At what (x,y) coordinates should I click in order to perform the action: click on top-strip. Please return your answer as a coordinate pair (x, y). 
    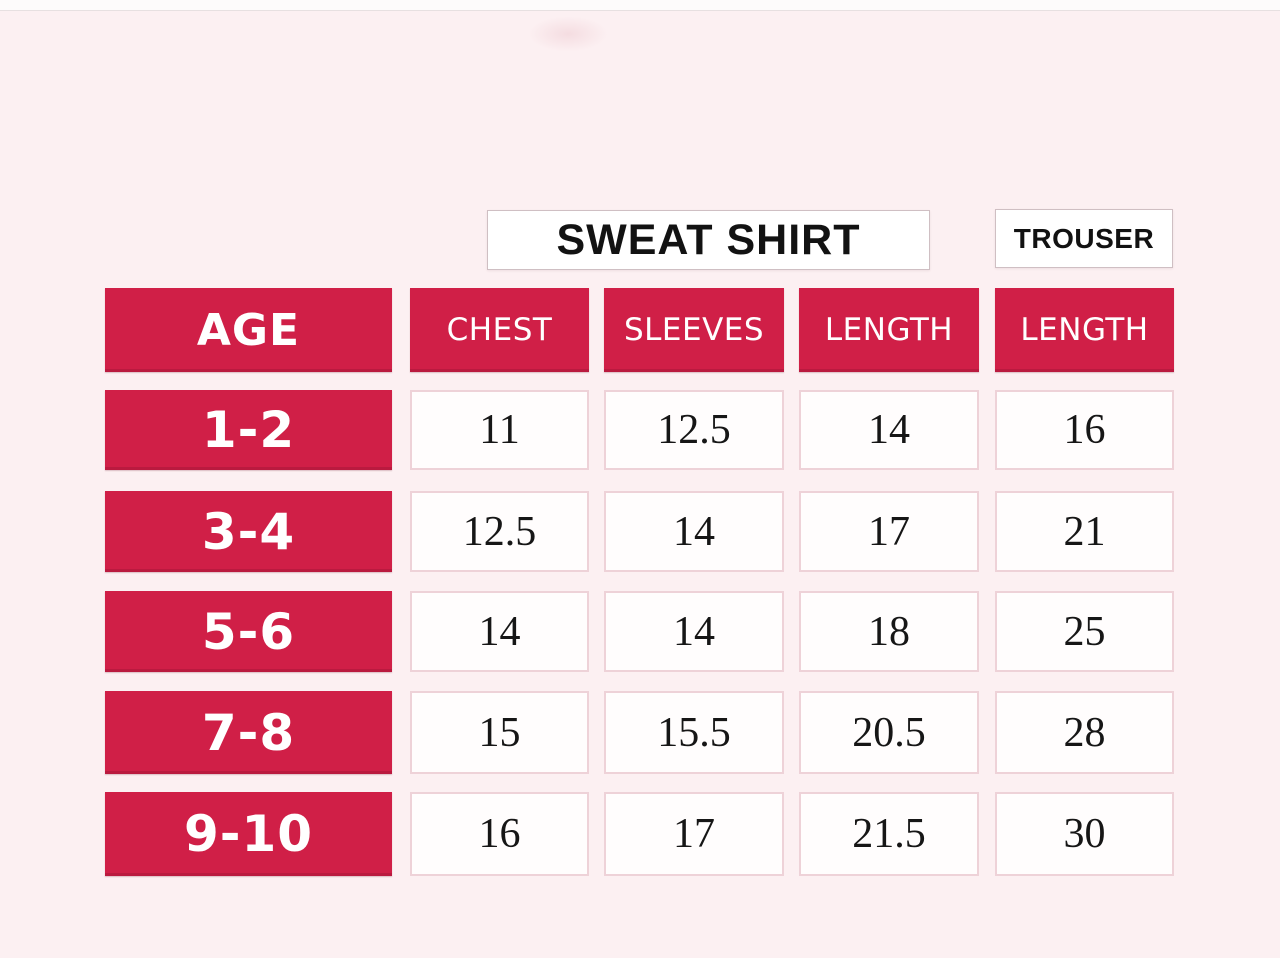
    Looking at the image, I should click on (640, 5).